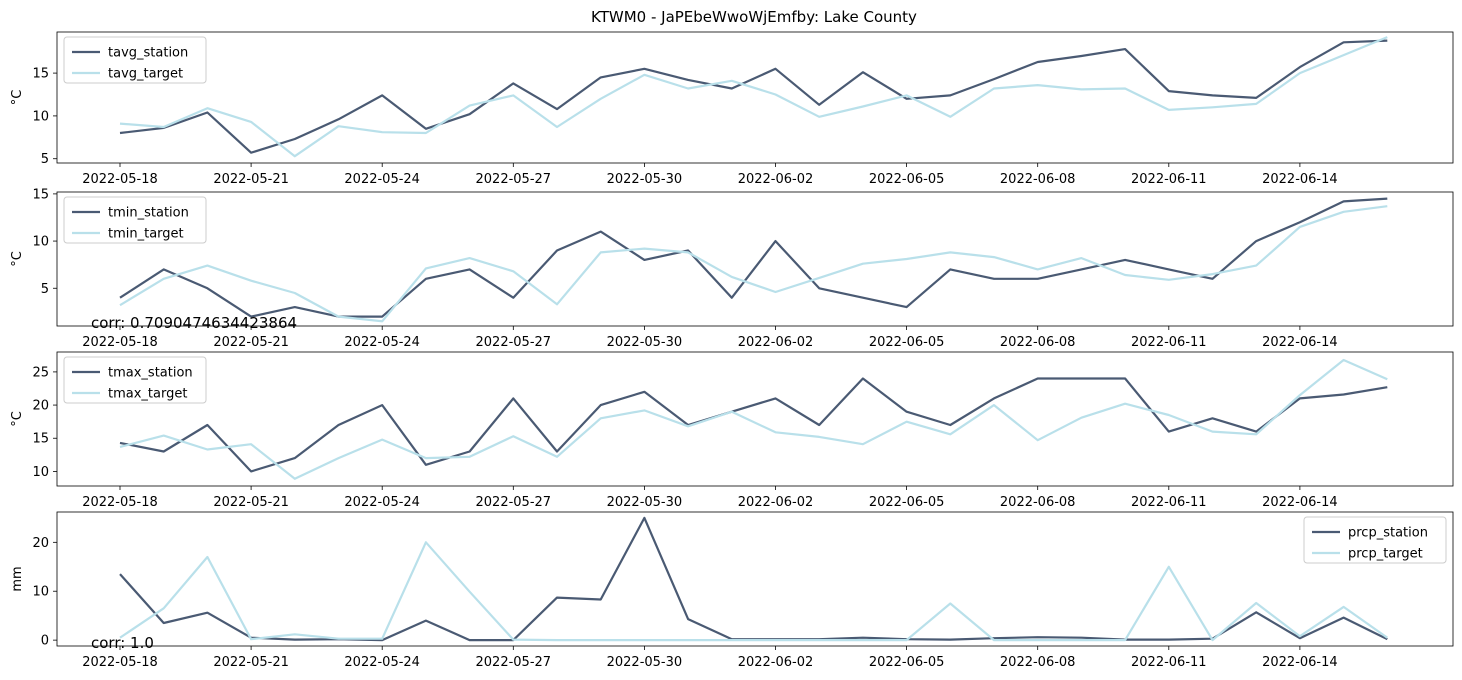  I want to click on legend-label: tmax_target, so click(147, 394).